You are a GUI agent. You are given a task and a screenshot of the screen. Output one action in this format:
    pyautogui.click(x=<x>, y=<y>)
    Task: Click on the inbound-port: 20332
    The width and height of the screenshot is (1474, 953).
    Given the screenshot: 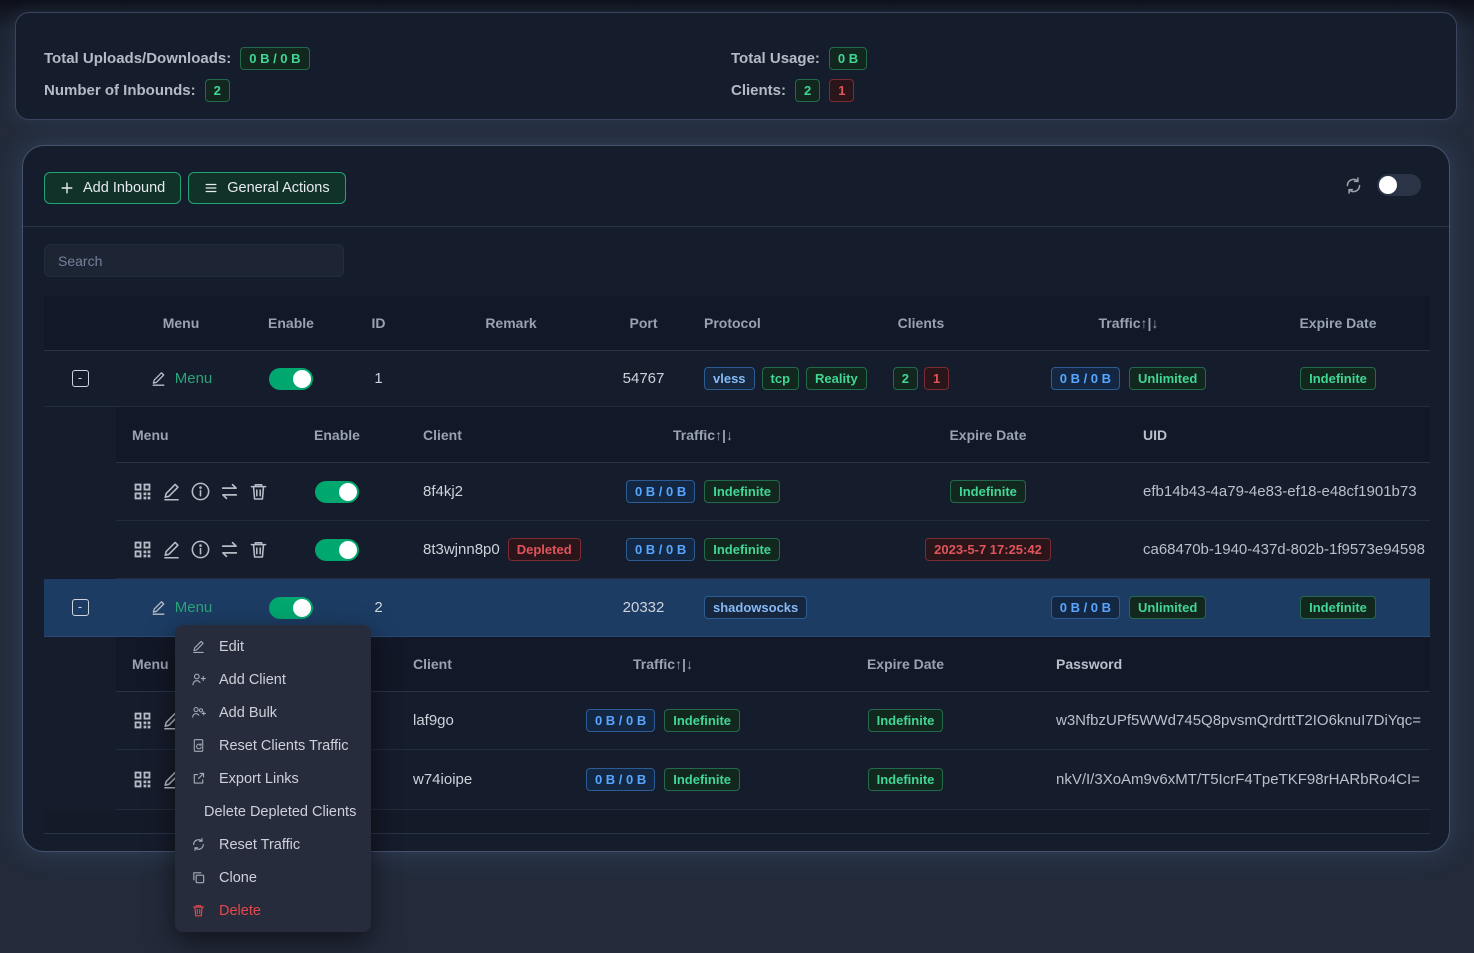 What is the action you would take?
    pyautogui.click(x=643, y=607)
    